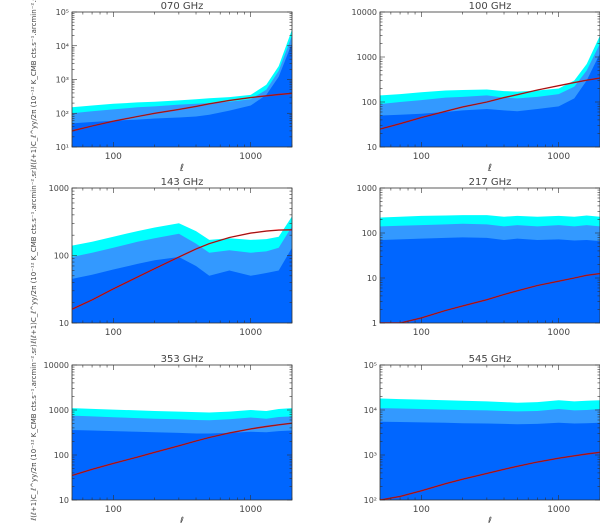 Image resolution: width=600 pixels, height=523 pixels. Describe the element at coordinates (182, 182) in the screenshot. I see `panel-title: 143 GHz` at that location.